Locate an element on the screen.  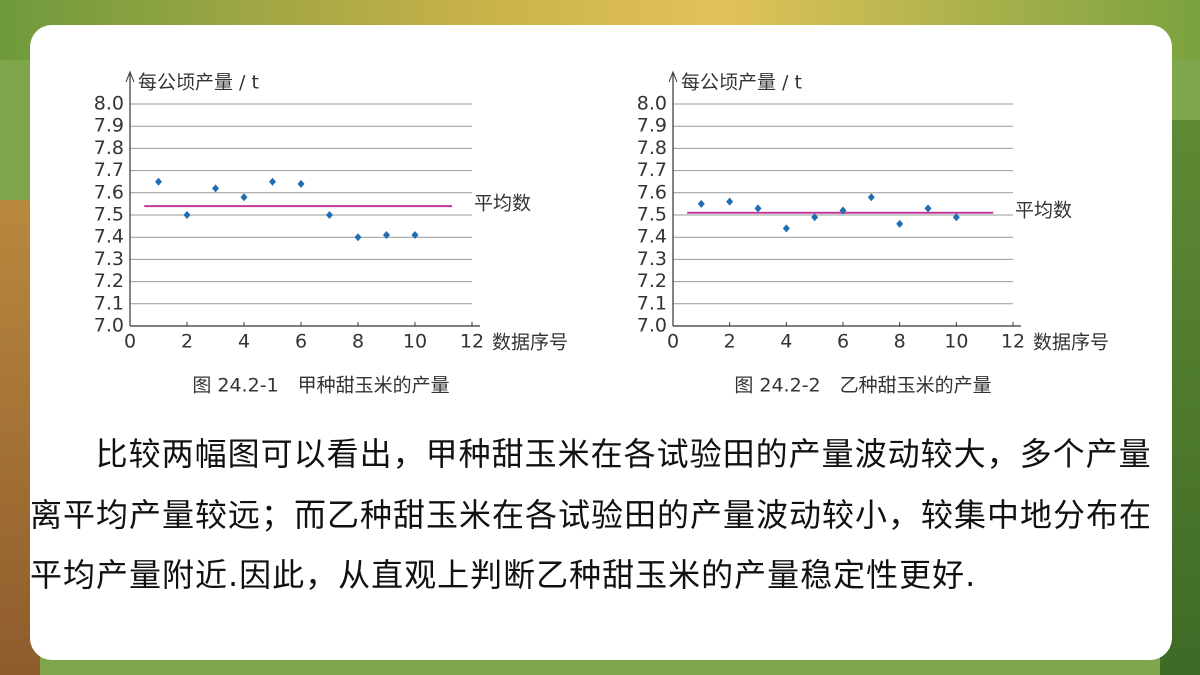
chart-caption: 图 24.2-1 甲种甜玉米的产量 is located at coordinates (320, 386).